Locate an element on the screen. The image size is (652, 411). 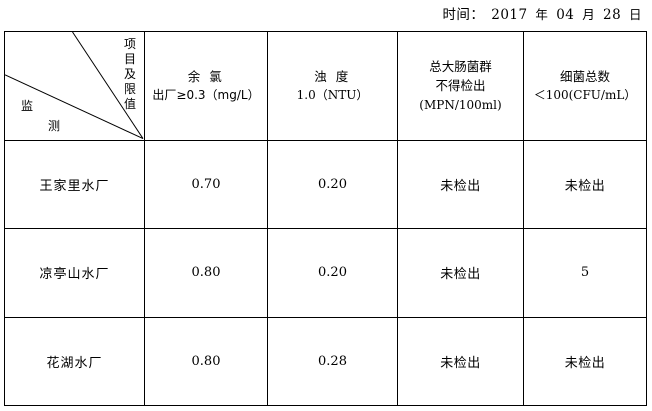
column-header-total-bacteria: 细菌总数 ＜100(CFU/mL） is located at coordinates (585, 86).